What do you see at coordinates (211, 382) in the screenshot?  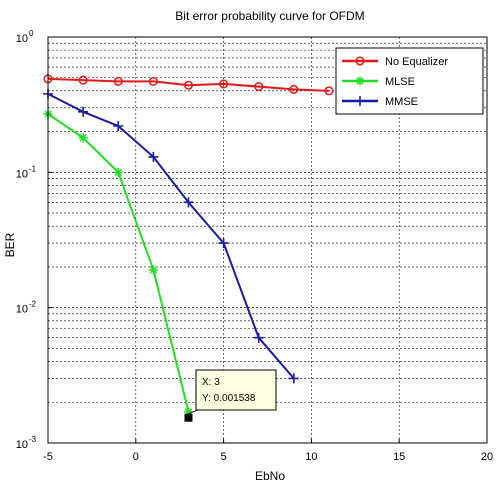 I see `datatip-x: X: 3` at bounding box center [211, 382].